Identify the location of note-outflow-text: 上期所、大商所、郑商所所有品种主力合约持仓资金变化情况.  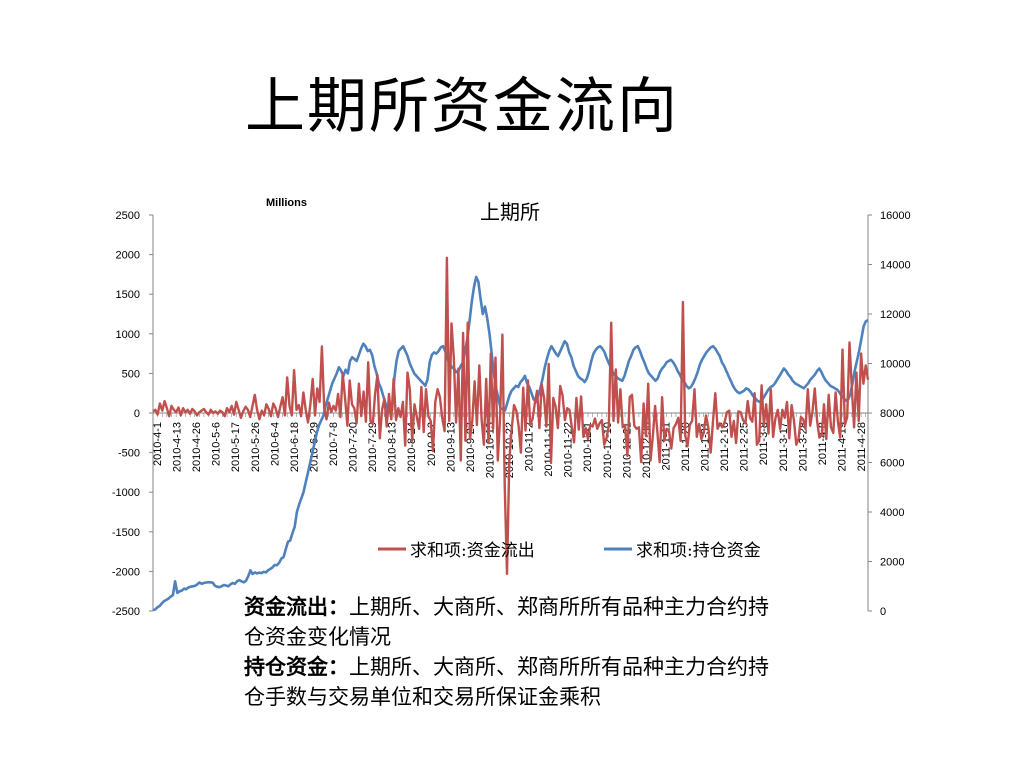
(506, 622).